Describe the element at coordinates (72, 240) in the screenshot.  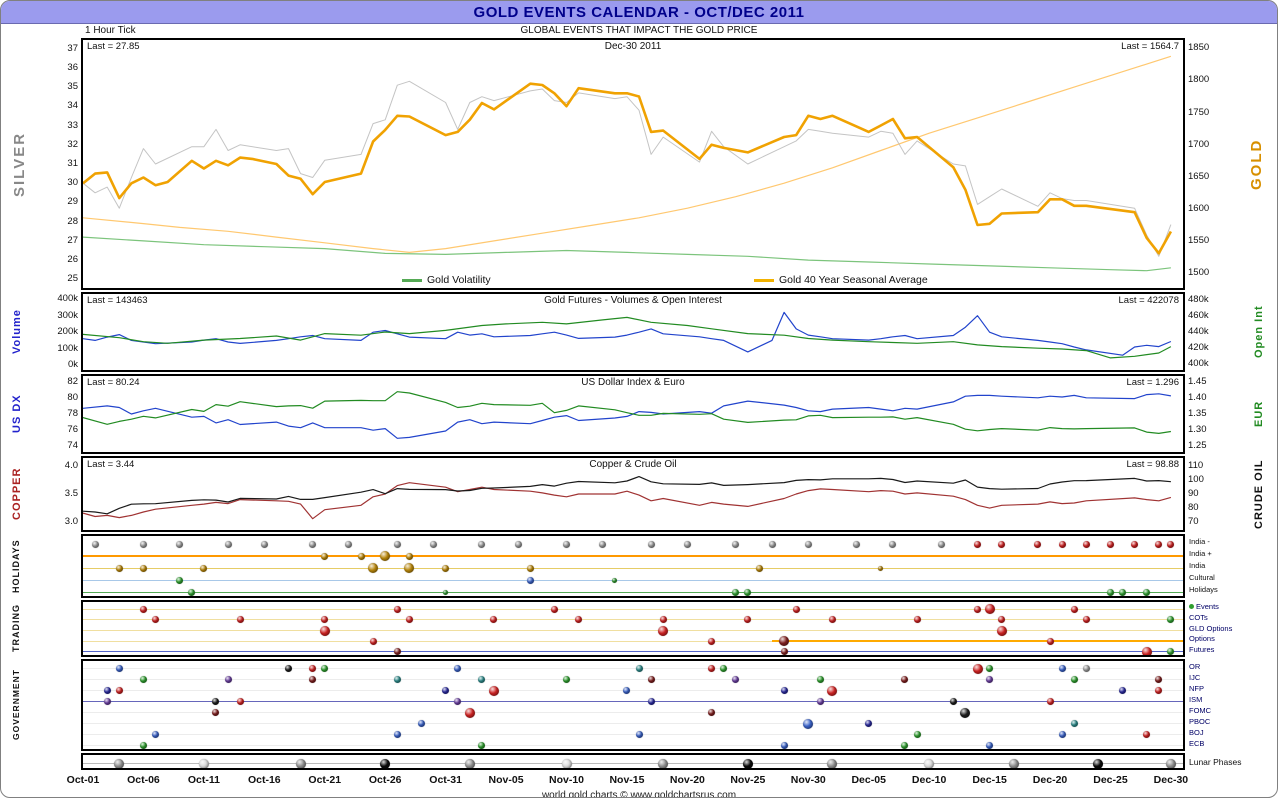
I see `axis-tick: 27` at that location.